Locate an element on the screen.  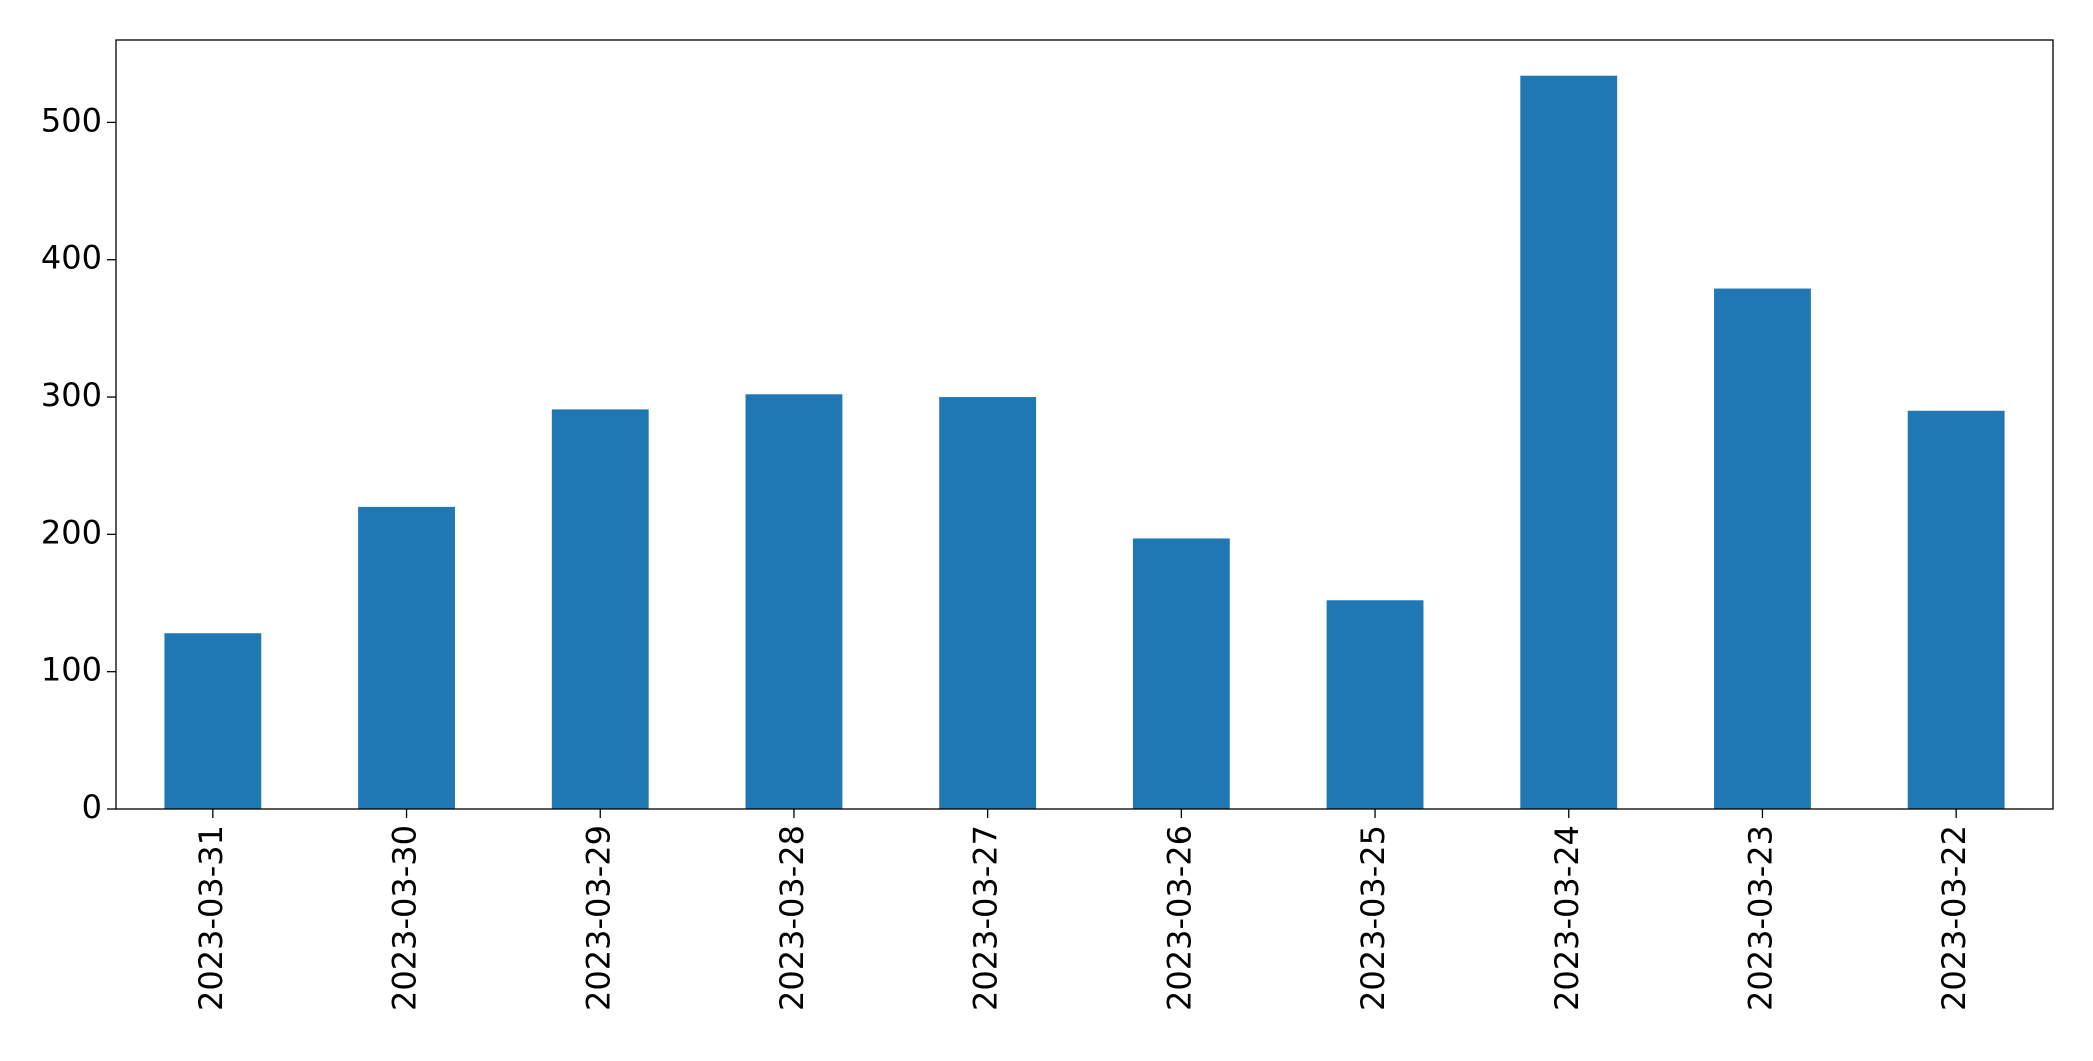
x-tick-label: 2023-03-31 is located at coordinates (211, 918).